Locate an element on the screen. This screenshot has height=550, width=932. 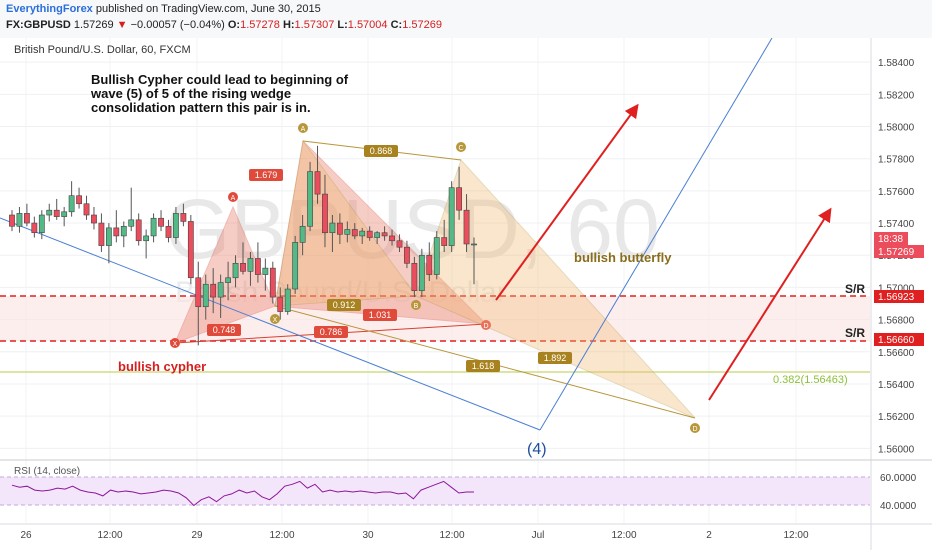
rsi-line is located at coordinates (242, 493).